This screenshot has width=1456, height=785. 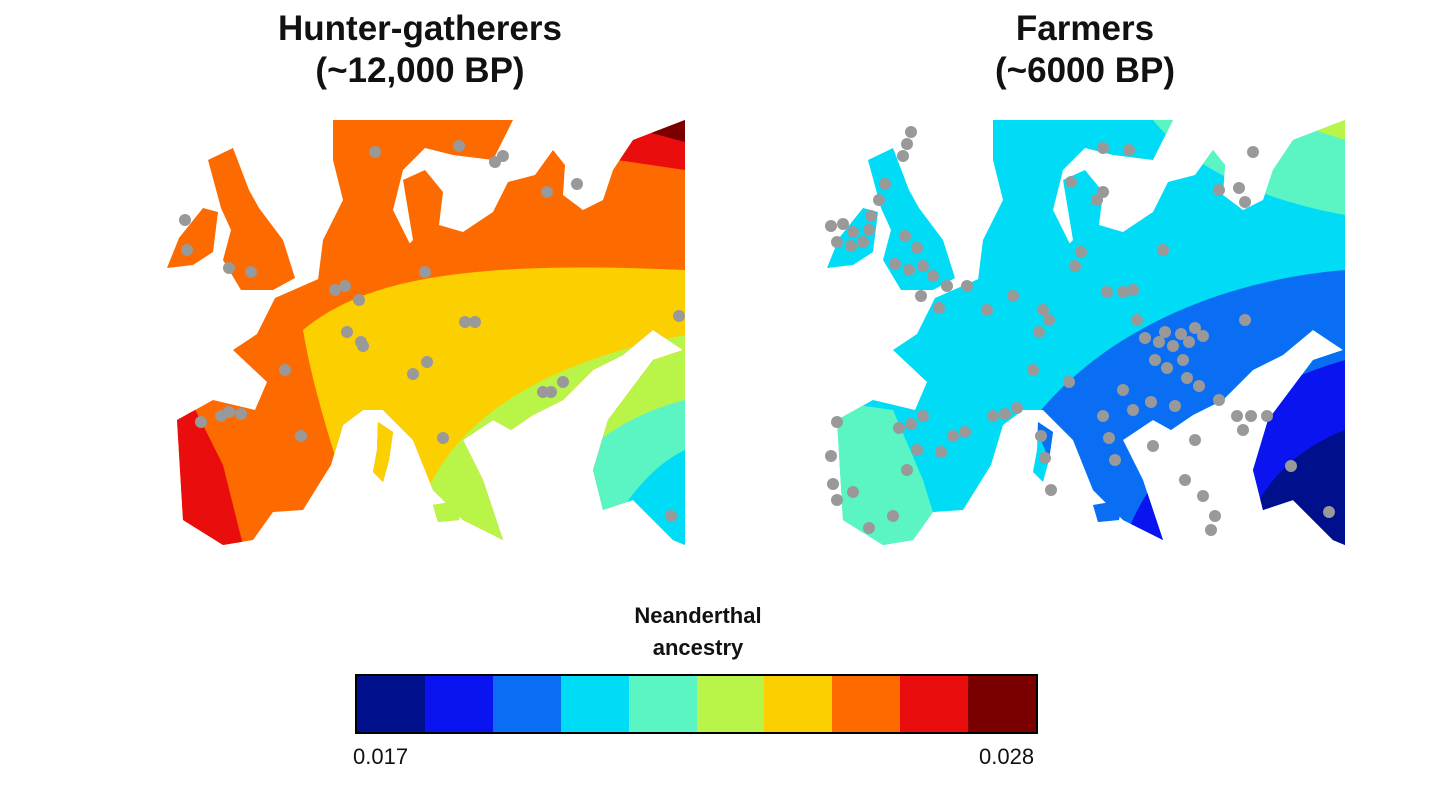 I want to click on panel-title-farmers: Farmers (~6000 BP), so click(x=1085, y=50).